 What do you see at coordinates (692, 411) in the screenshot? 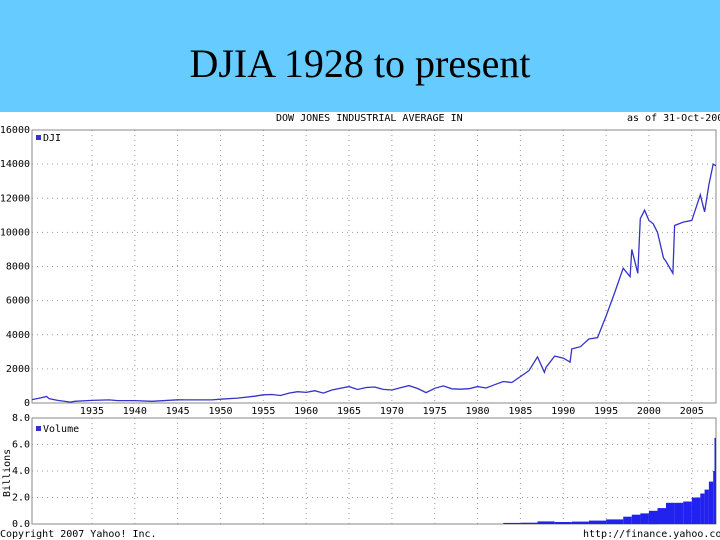
I see `x-tick-label: 2005` at bounding box center [692, 411].